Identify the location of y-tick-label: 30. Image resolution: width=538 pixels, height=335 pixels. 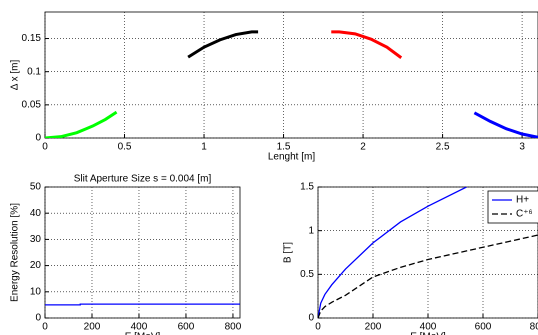
(36, 239).